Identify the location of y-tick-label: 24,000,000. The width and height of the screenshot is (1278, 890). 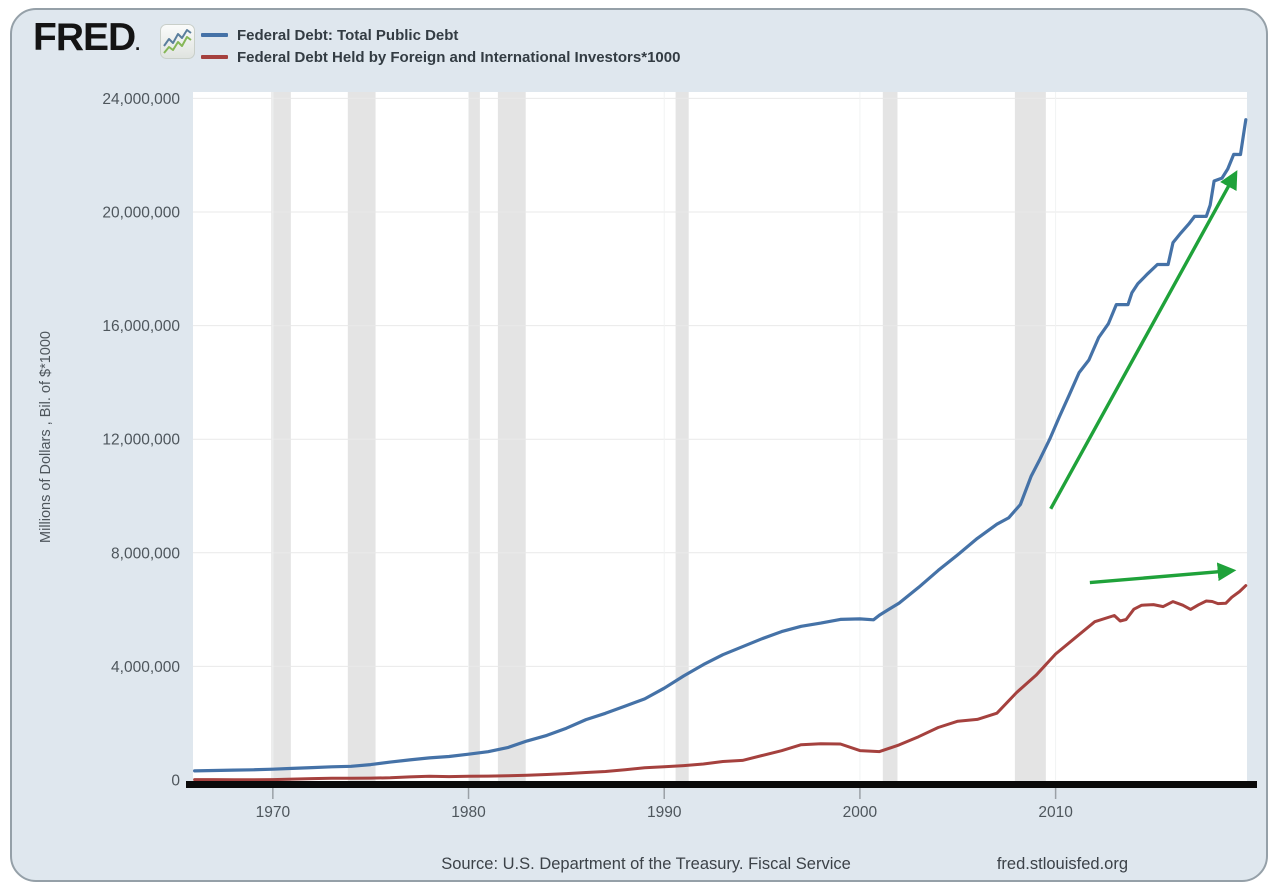
(141, 99).